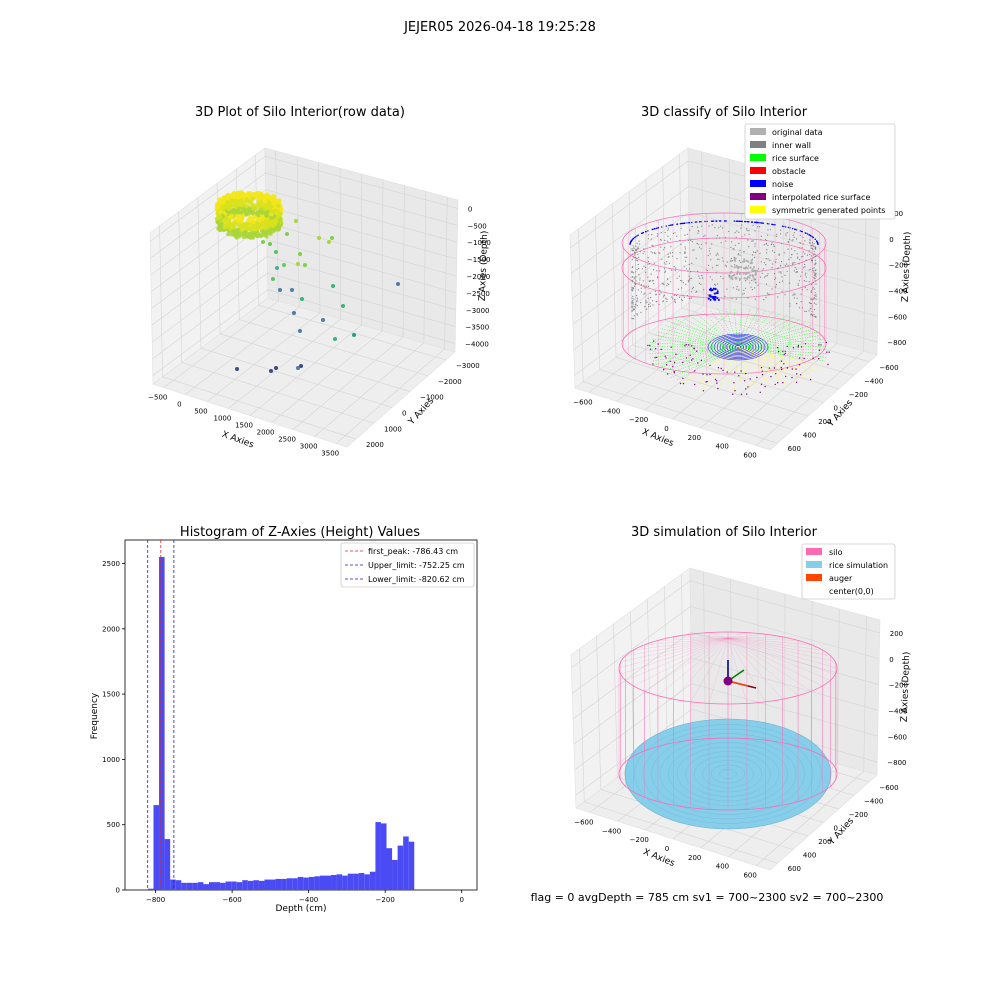 This screenshot has height=1004, width=1000. What do you see at coordinates (758, 170) in the screenshot?
I see `classify-legend-swatch` at bounding box center [758, 170].